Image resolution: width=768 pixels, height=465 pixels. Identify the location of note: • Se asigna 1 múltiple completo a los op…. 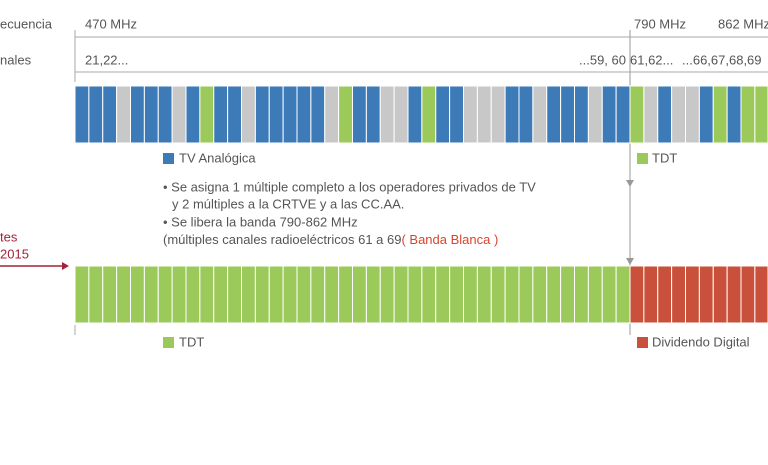
(349, 186).